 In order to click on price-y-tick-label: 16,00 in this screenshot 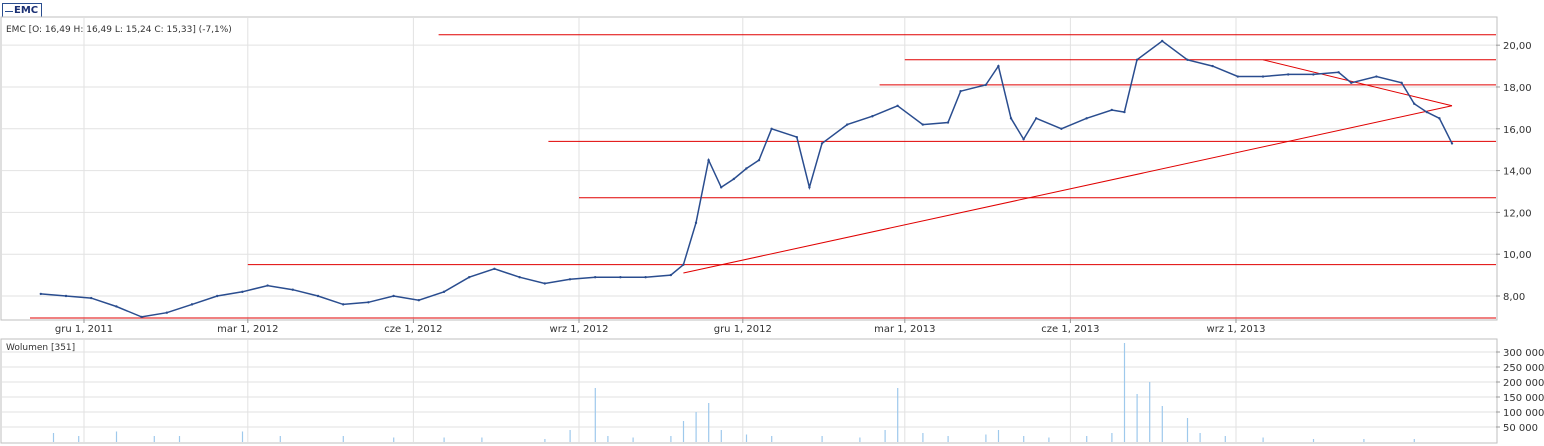, I will do `click(1517, 130)`.